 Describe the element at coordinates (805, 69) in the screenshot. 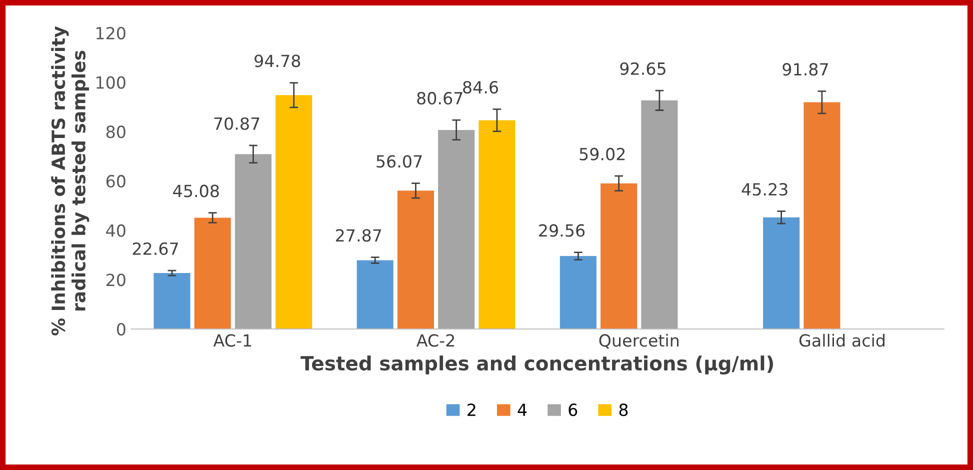

I see `data-label: 91.87` at that location.